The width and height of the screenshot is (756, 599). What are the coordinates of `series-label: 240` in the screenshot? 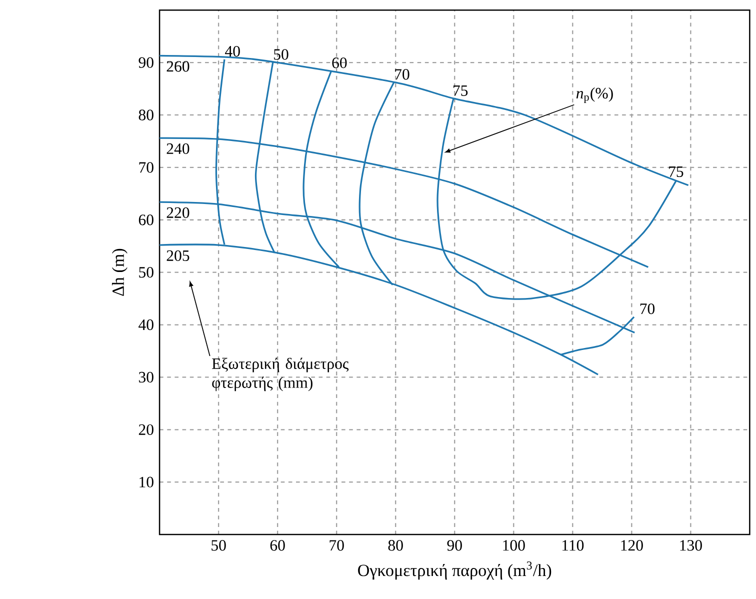 It's located at (178, 148).